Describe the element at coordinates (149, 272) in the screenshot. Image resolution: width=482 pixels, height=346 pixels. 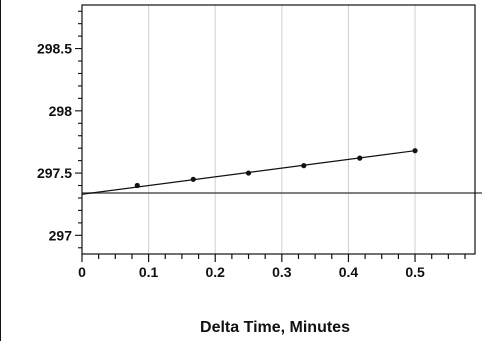
I see `x-tick-label-1: 0.1` at that location.